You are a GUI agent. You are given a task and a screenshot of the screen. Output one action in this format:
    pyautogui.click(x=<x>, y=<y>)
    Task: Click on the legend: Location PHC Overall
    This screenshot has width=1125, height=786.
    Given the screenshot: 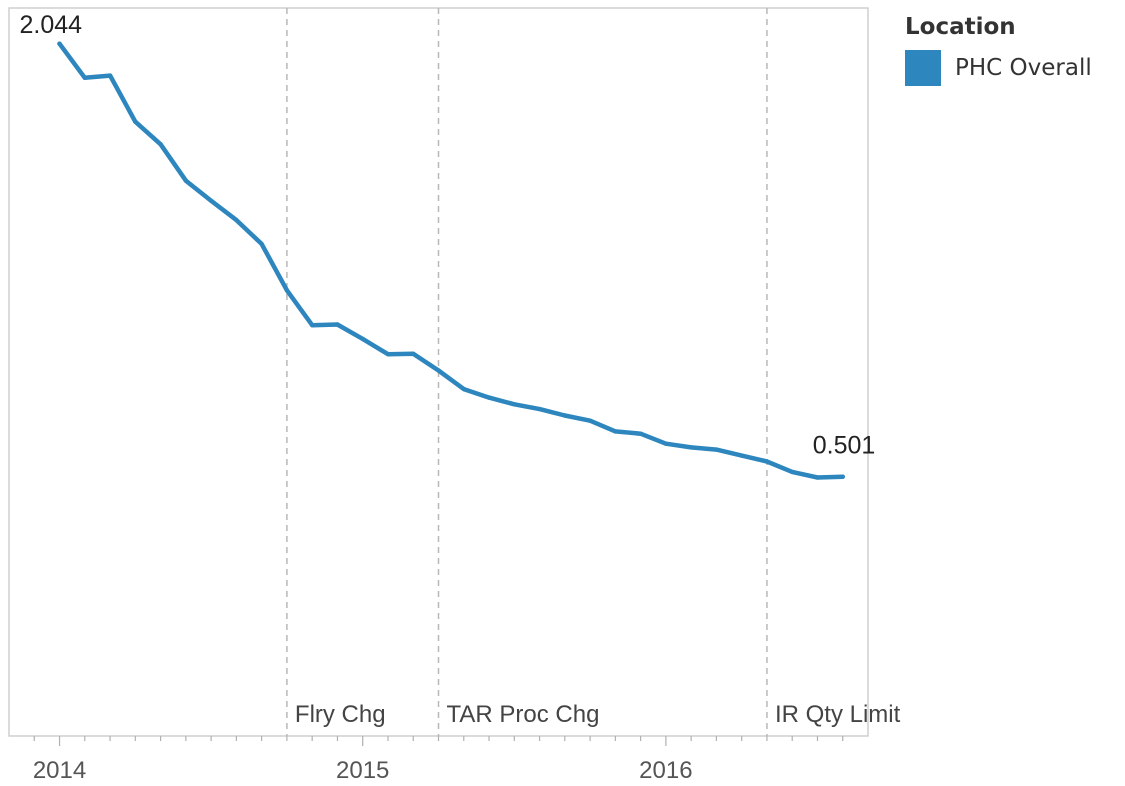 What is the action you would take?
    pyautogui.click(x=998, y=50)
    